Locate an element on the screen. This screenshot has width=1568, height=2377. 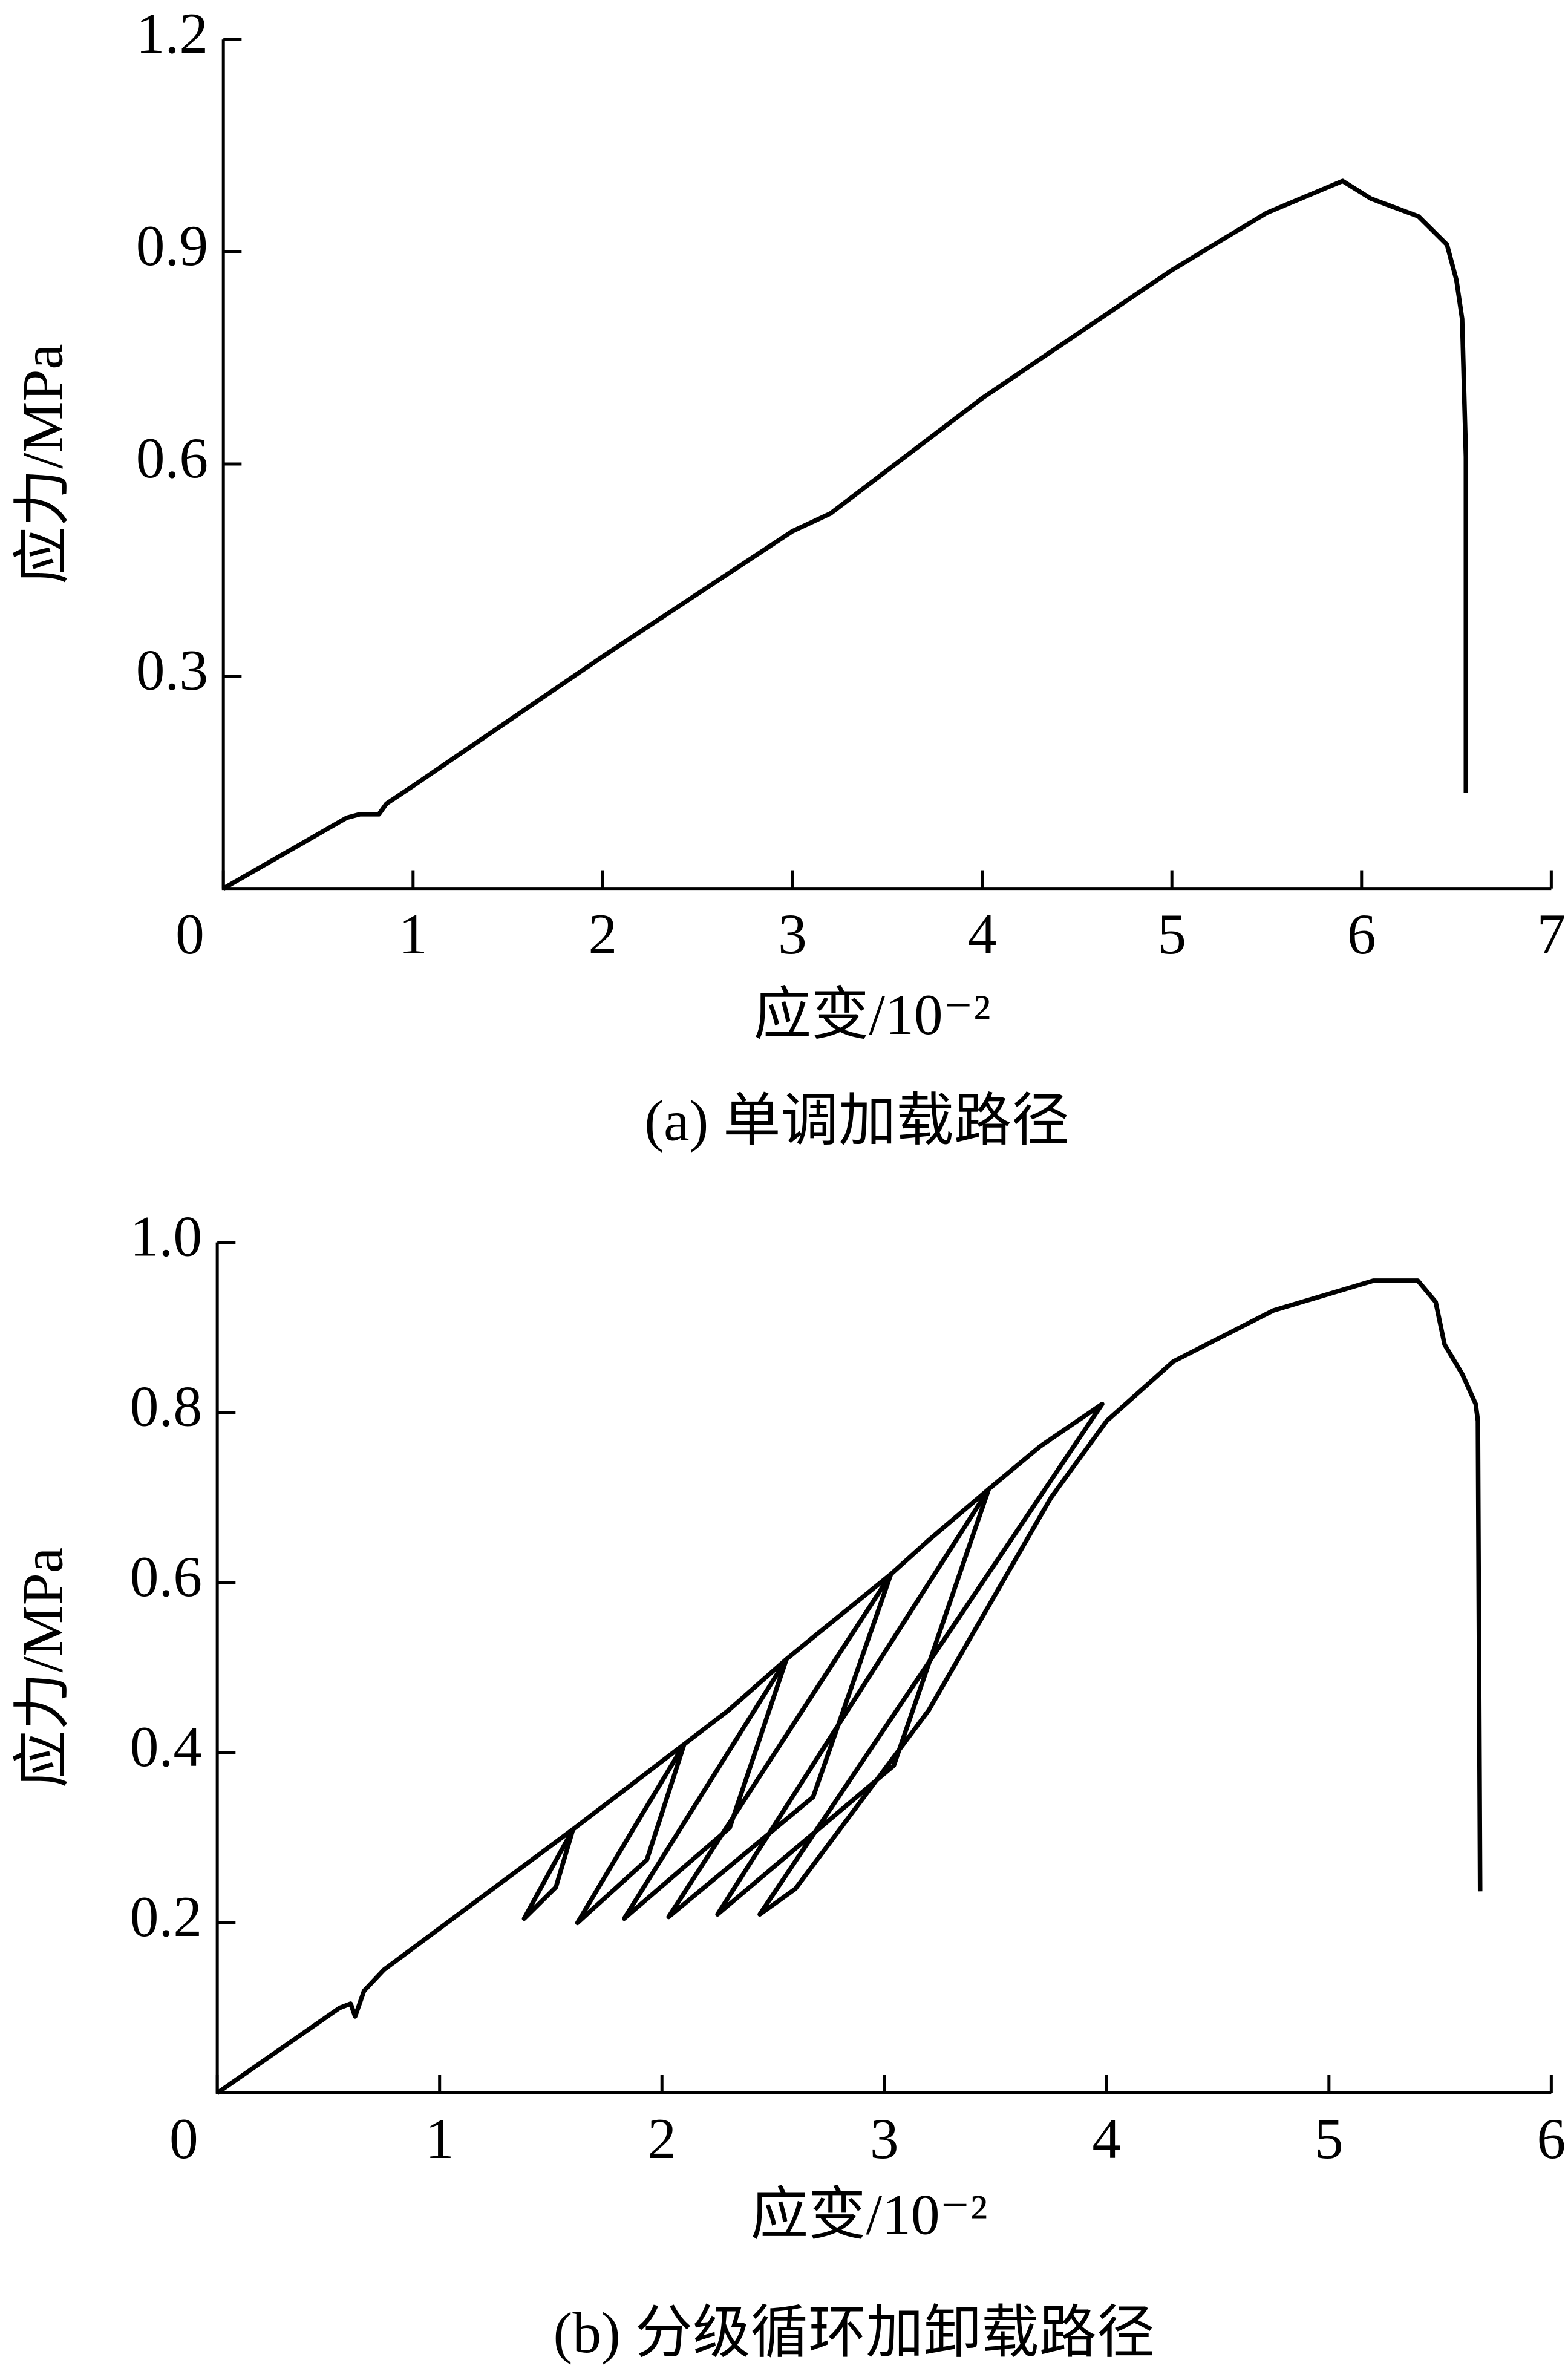
x-tick-label: 7 is located at coordinates (1552, 934).